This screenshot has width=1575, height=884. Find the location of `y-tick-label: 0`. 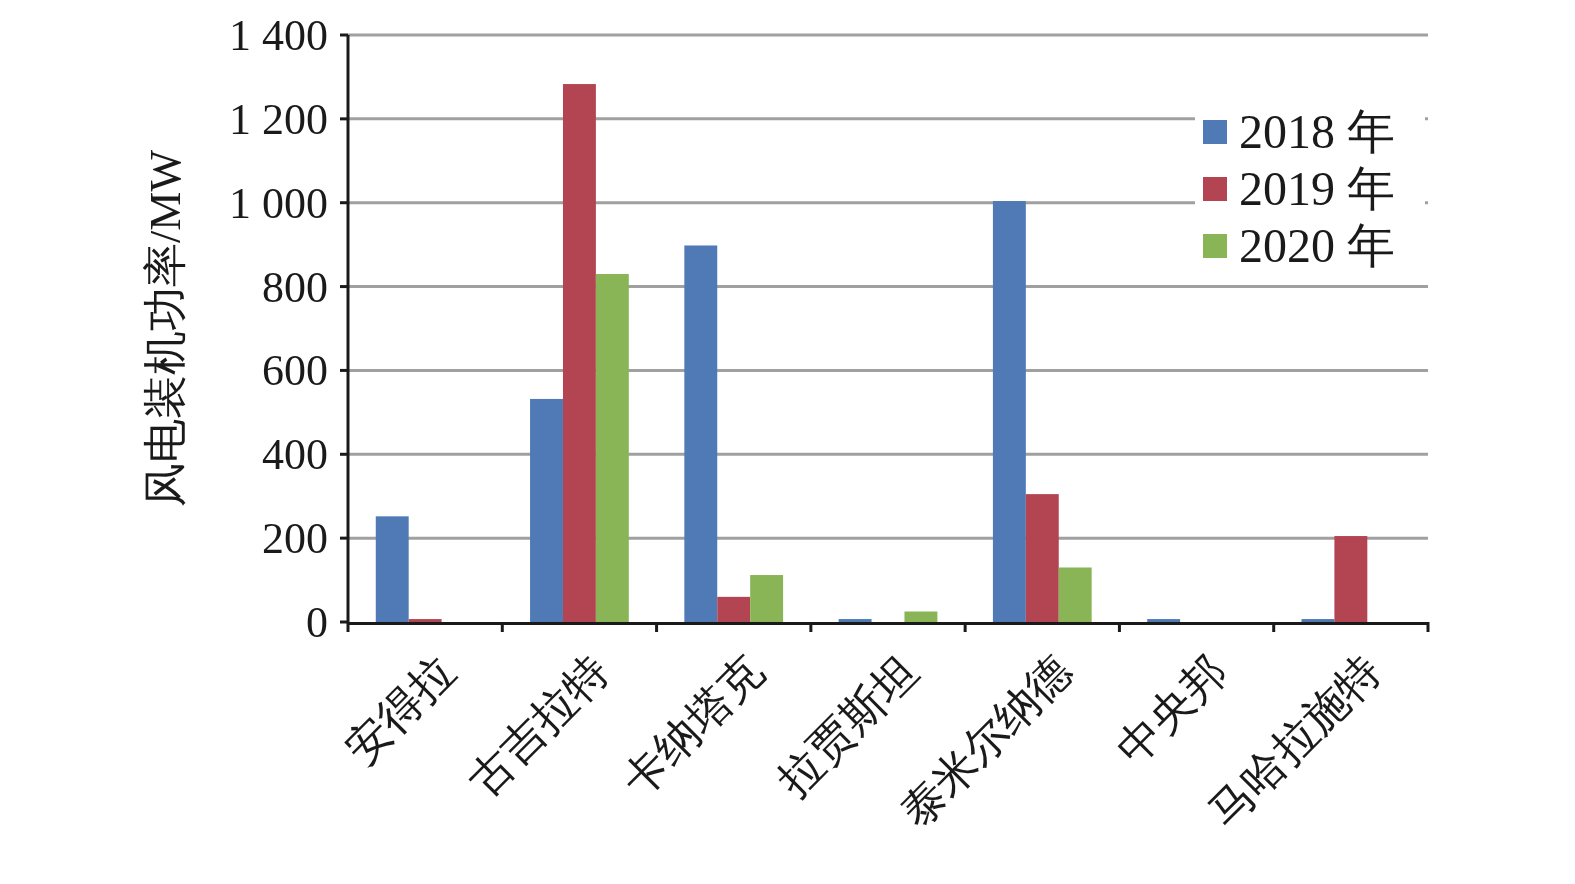

y-tick-label: 0 is located at coordinates (317, 622).